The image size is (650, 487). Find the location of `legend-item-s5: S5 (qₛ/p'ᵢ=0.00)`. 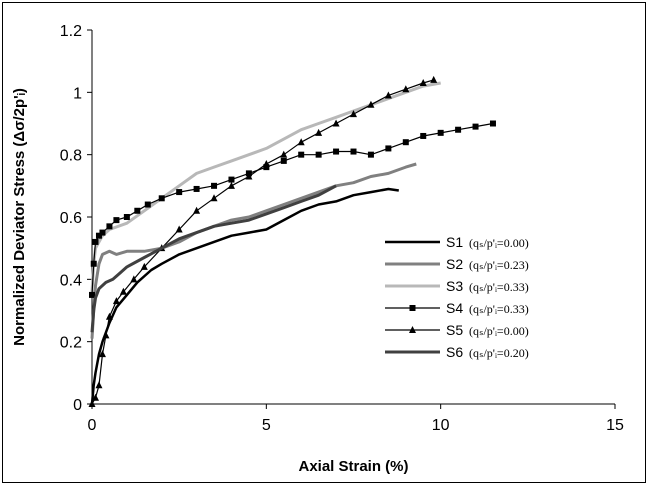

legend-item-s5: S5 (qₛ/p'ᵢ=0.00) is located at coordinates (457, 330).